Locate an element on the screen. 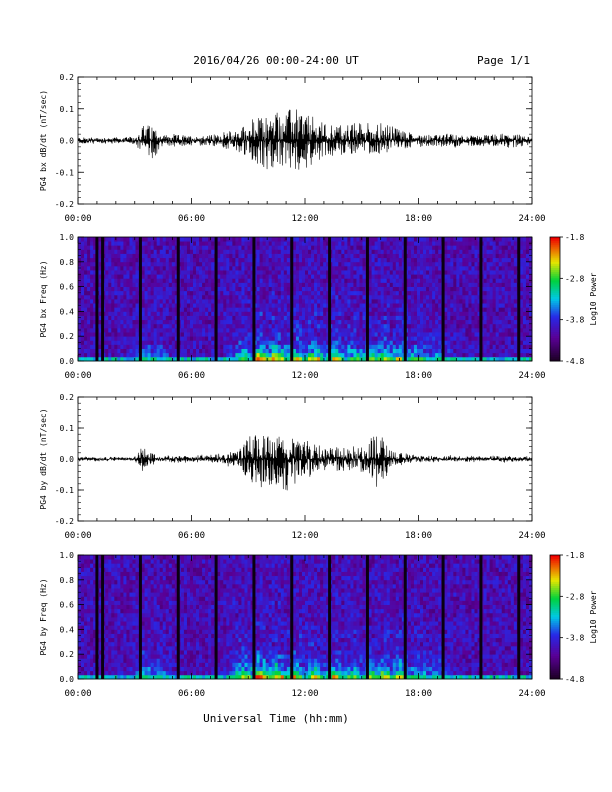 The image size is (612, 792). panel-3-x-tick-label: 00:00 is located at coordinates (77, 536).